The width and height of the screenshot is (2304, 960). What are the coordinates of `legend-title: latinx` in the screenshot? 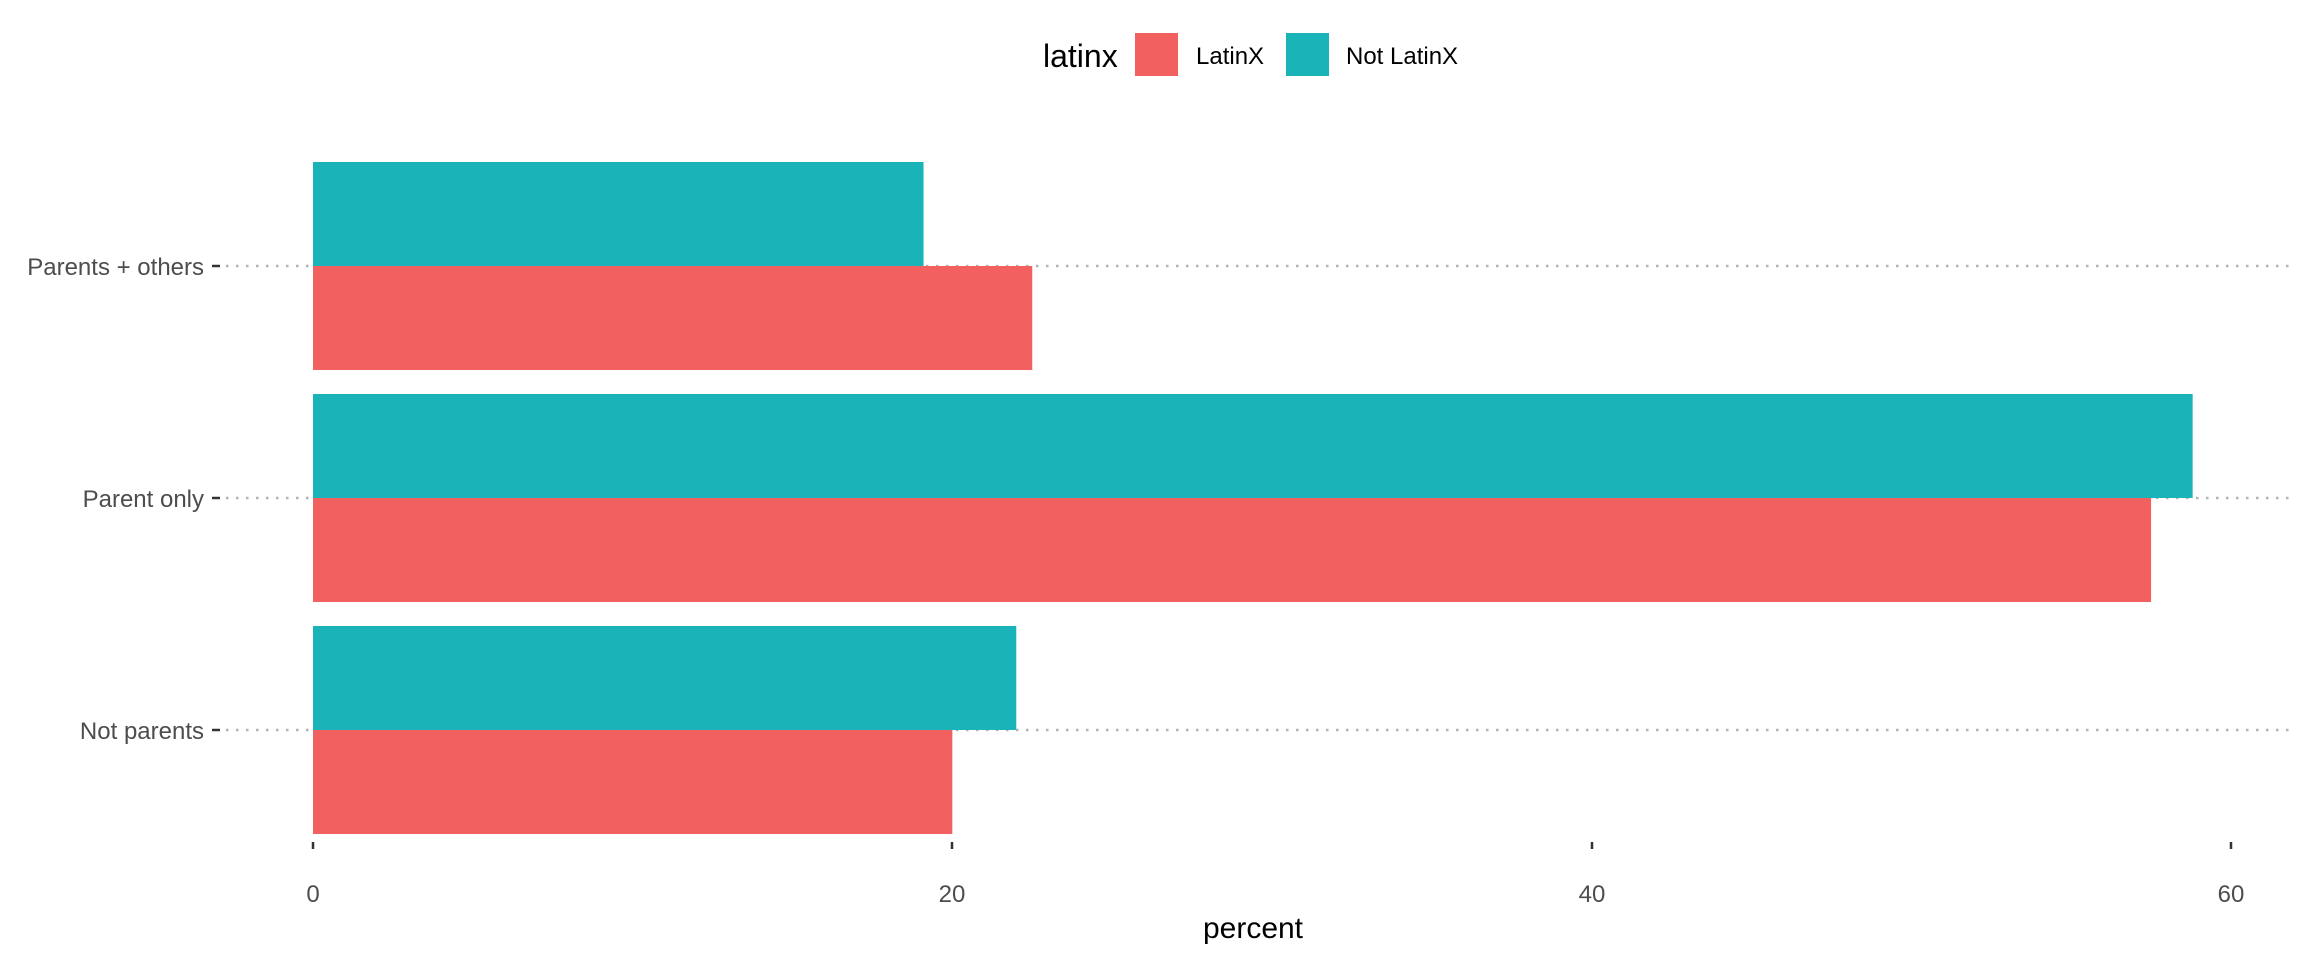 It's located at (1080, 56).